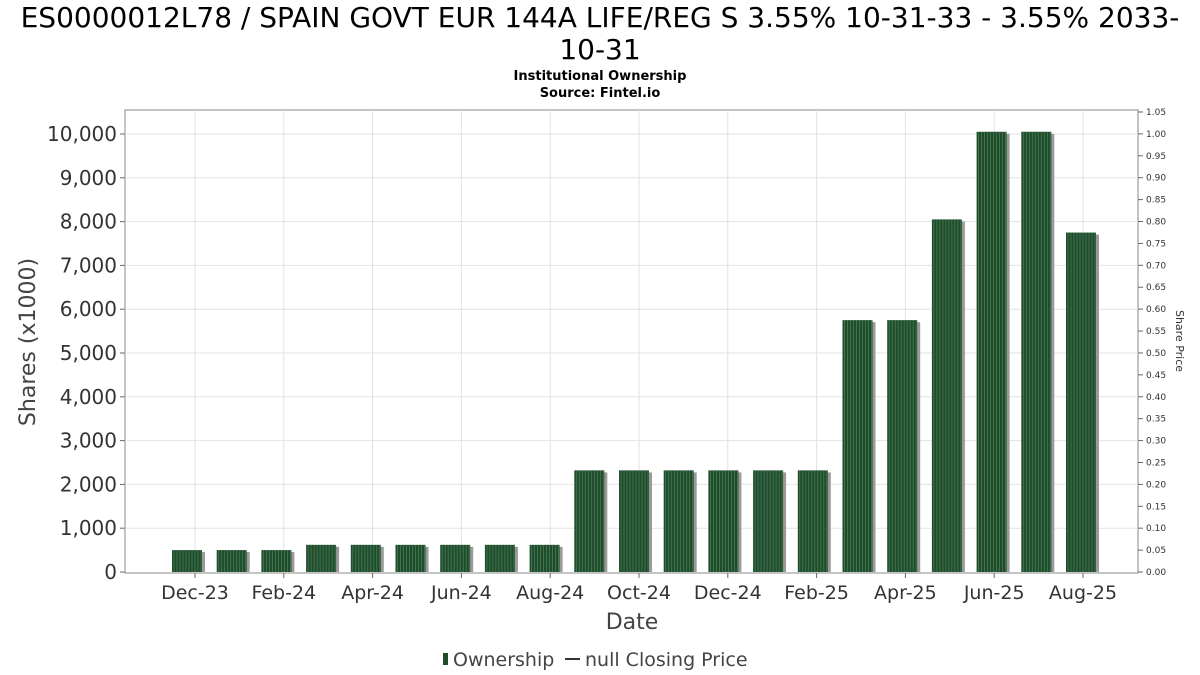 The height and width of the screenshot is (675, 1200). Describe the element at coordinates (994, 593) in the screenshot. I see `x-tick-label: Jun-25` at that location.